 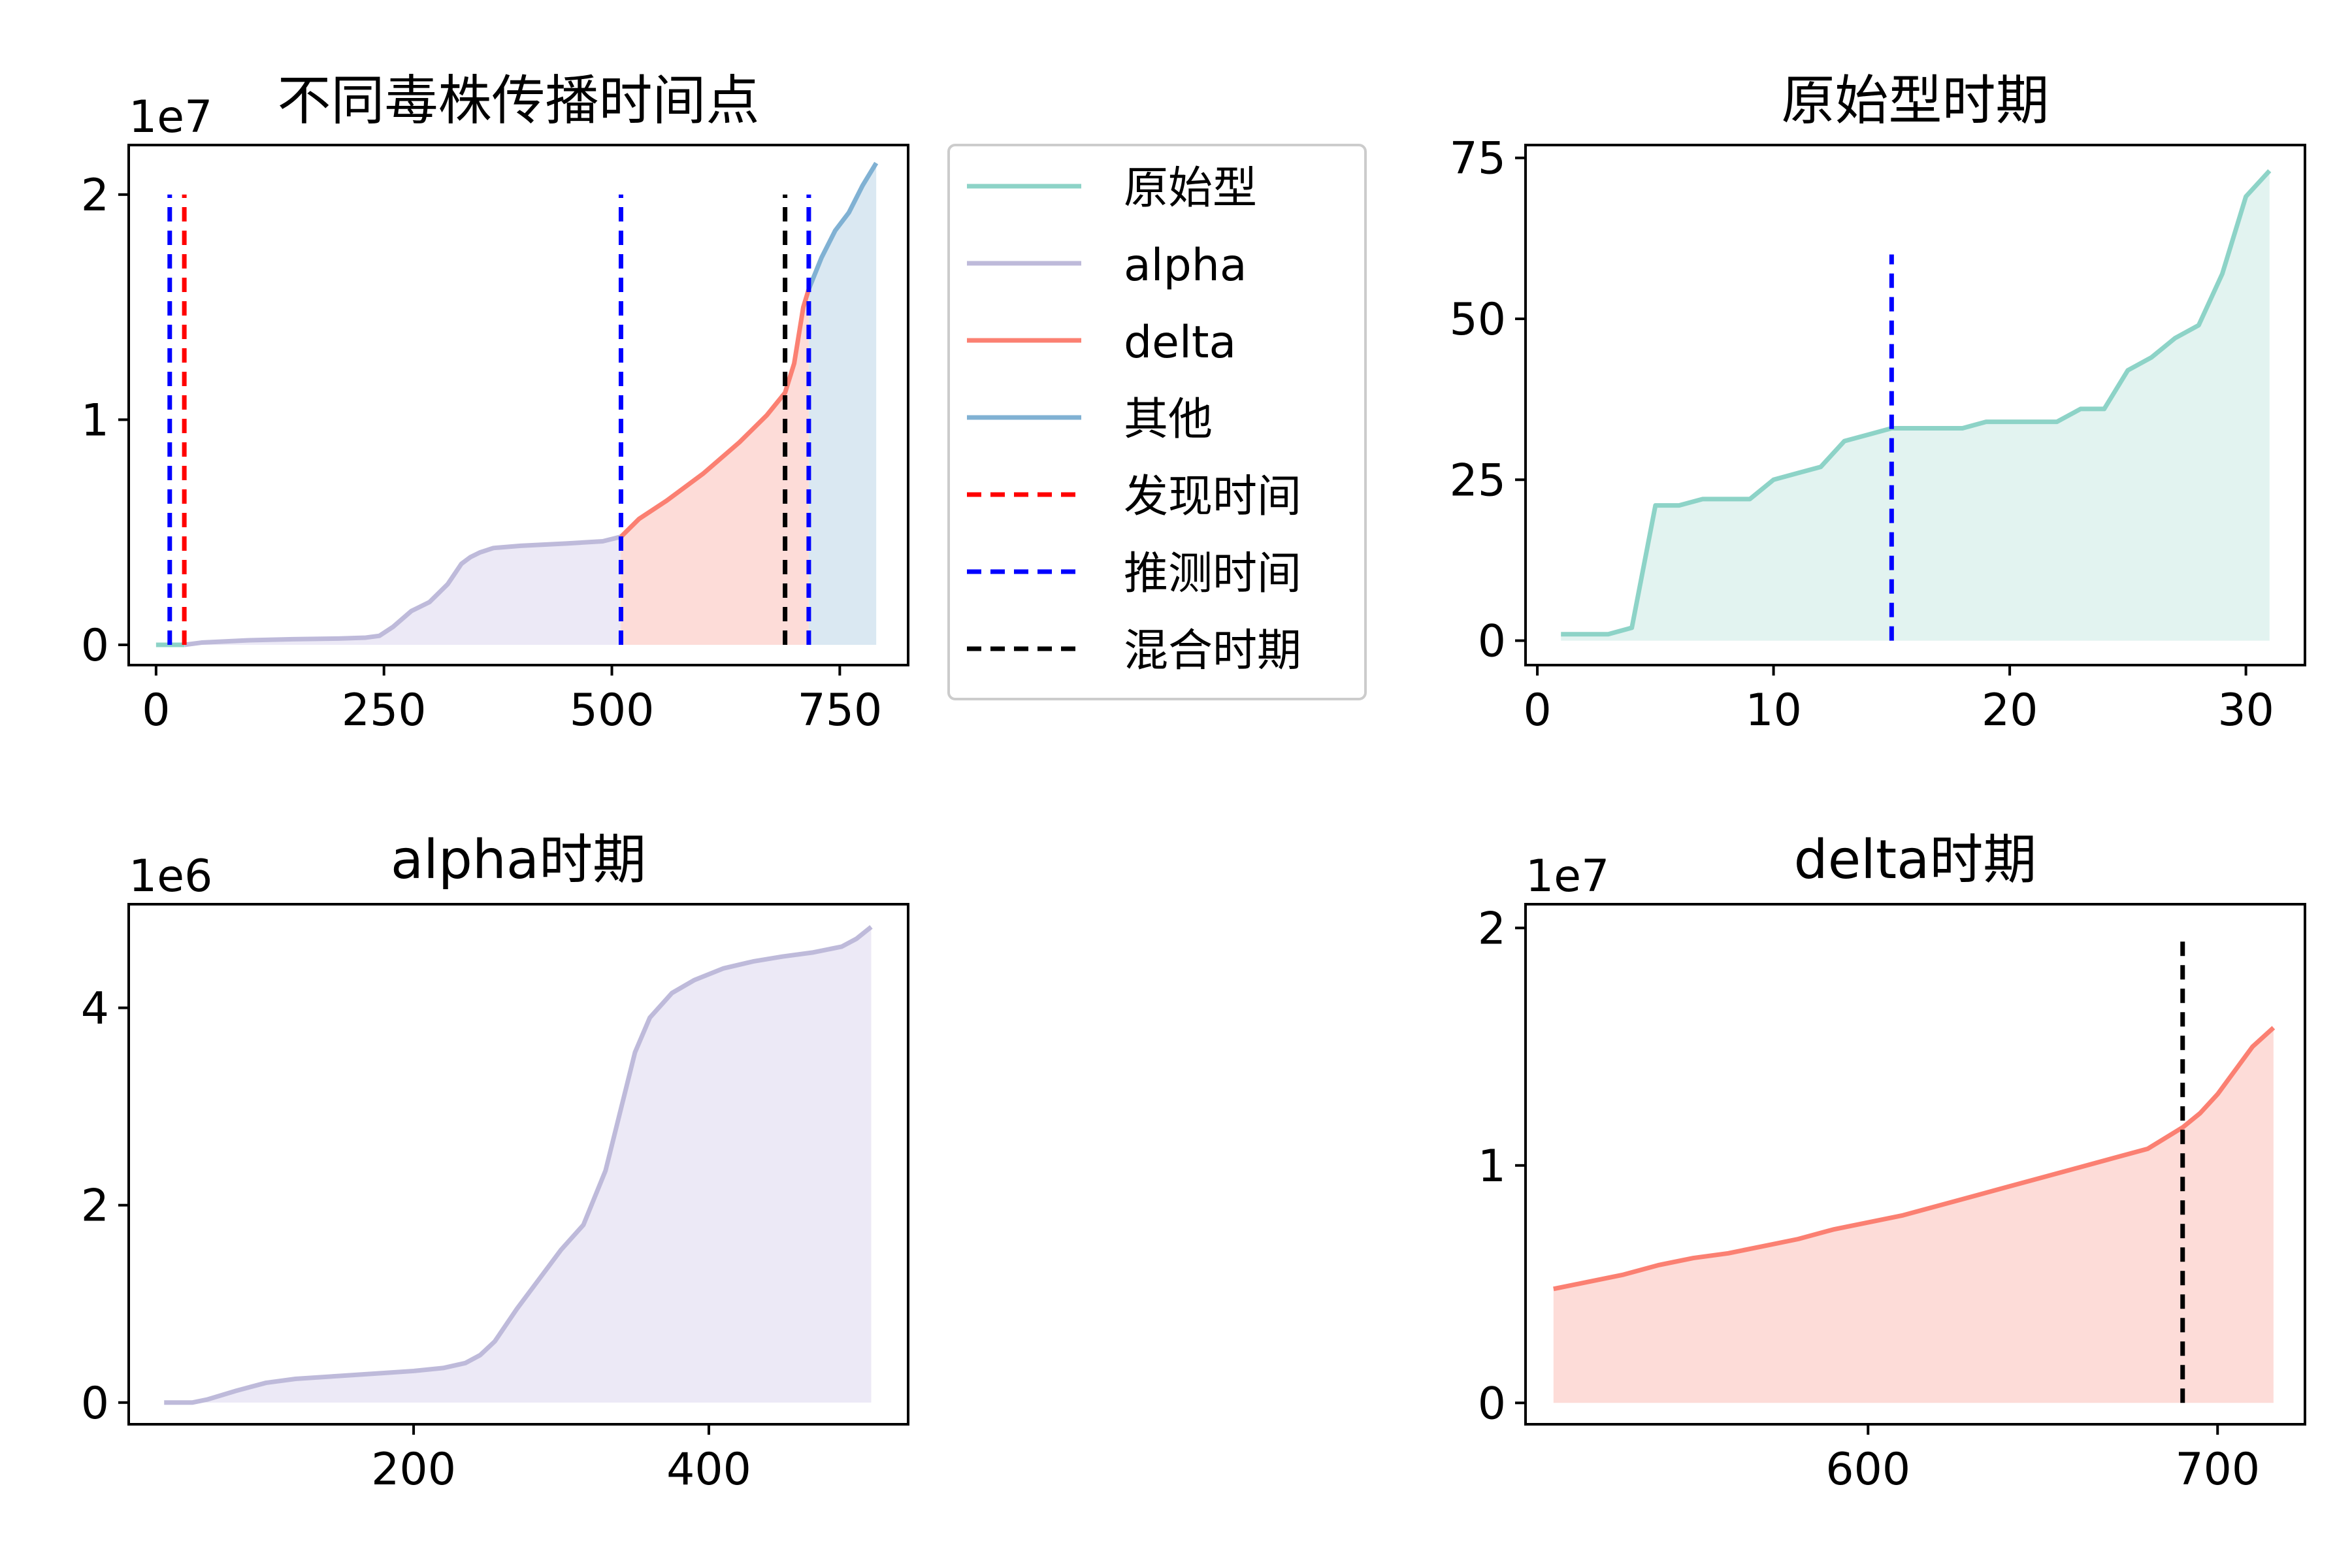 I want to click on legend-label-3: 其他, so click(x=1168, y=420).